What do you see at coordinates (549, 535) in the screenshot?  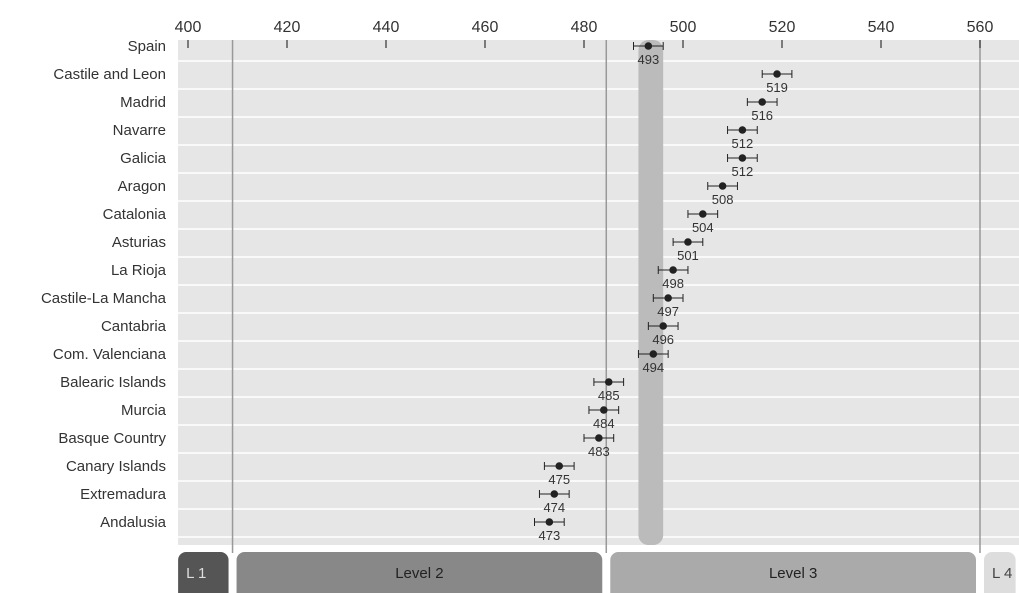 I see `data-label: 473` at bounding box center [549, 535].